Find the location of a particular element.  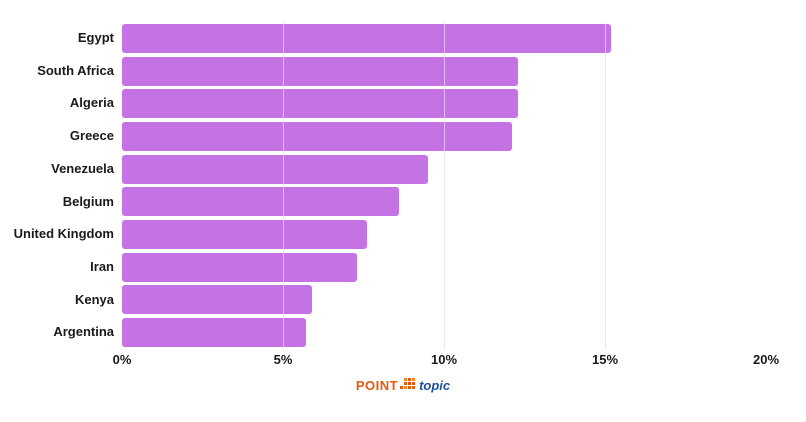

category-label-iran: Iran is located at coordinates (102, 266).